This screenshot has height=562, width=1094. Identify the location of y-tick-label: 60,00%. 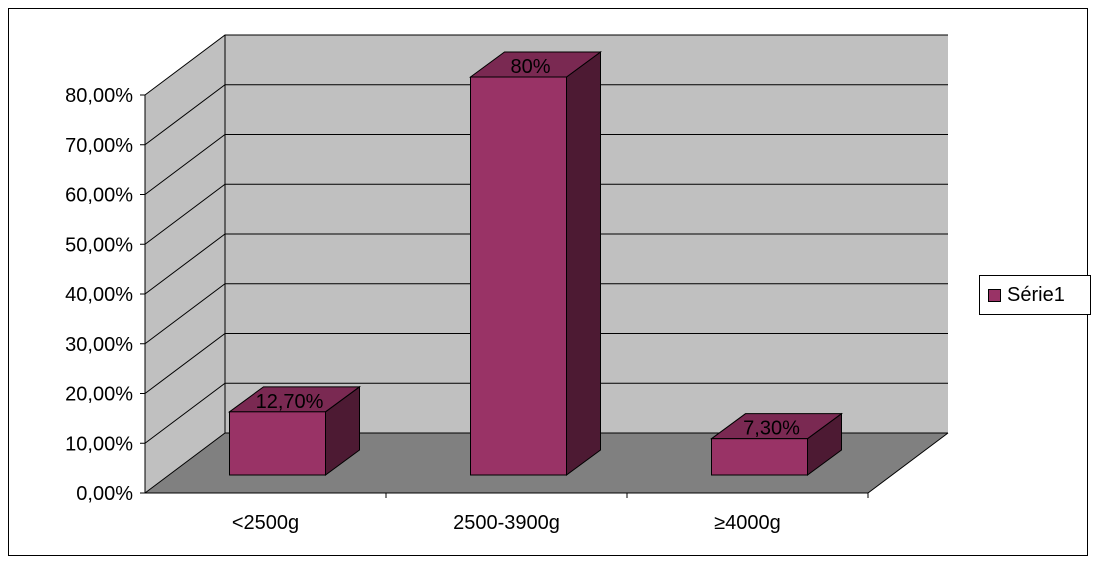
(99, 196).